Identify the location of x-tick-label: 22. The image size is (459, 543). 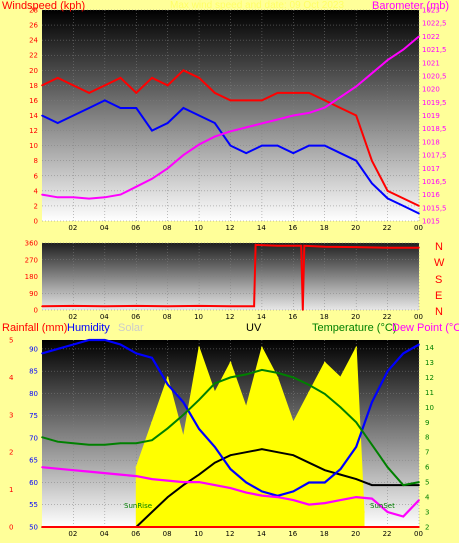
(387, 534).